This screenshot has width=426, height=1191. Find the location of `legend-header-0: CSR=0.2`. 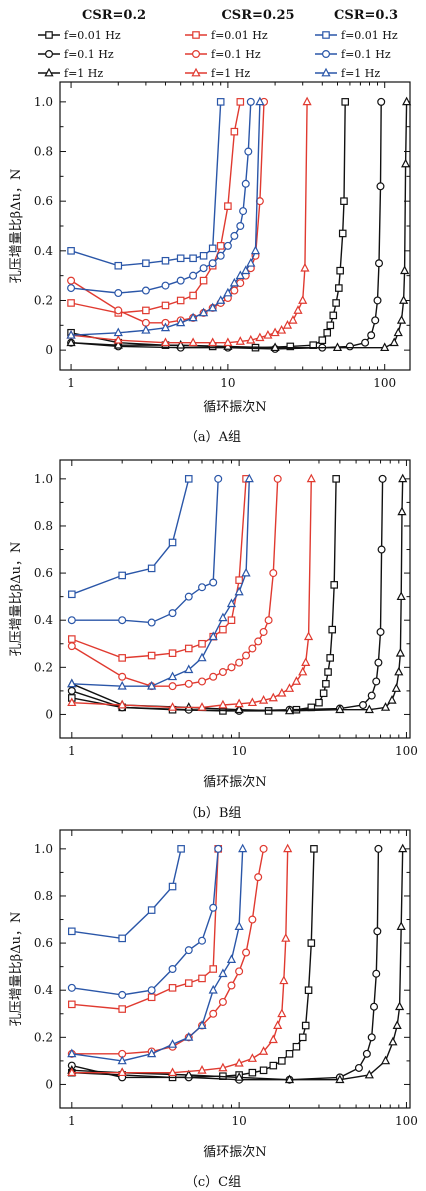

legend-header-0: CSR=0.2 is located at coordinates (114, 15).